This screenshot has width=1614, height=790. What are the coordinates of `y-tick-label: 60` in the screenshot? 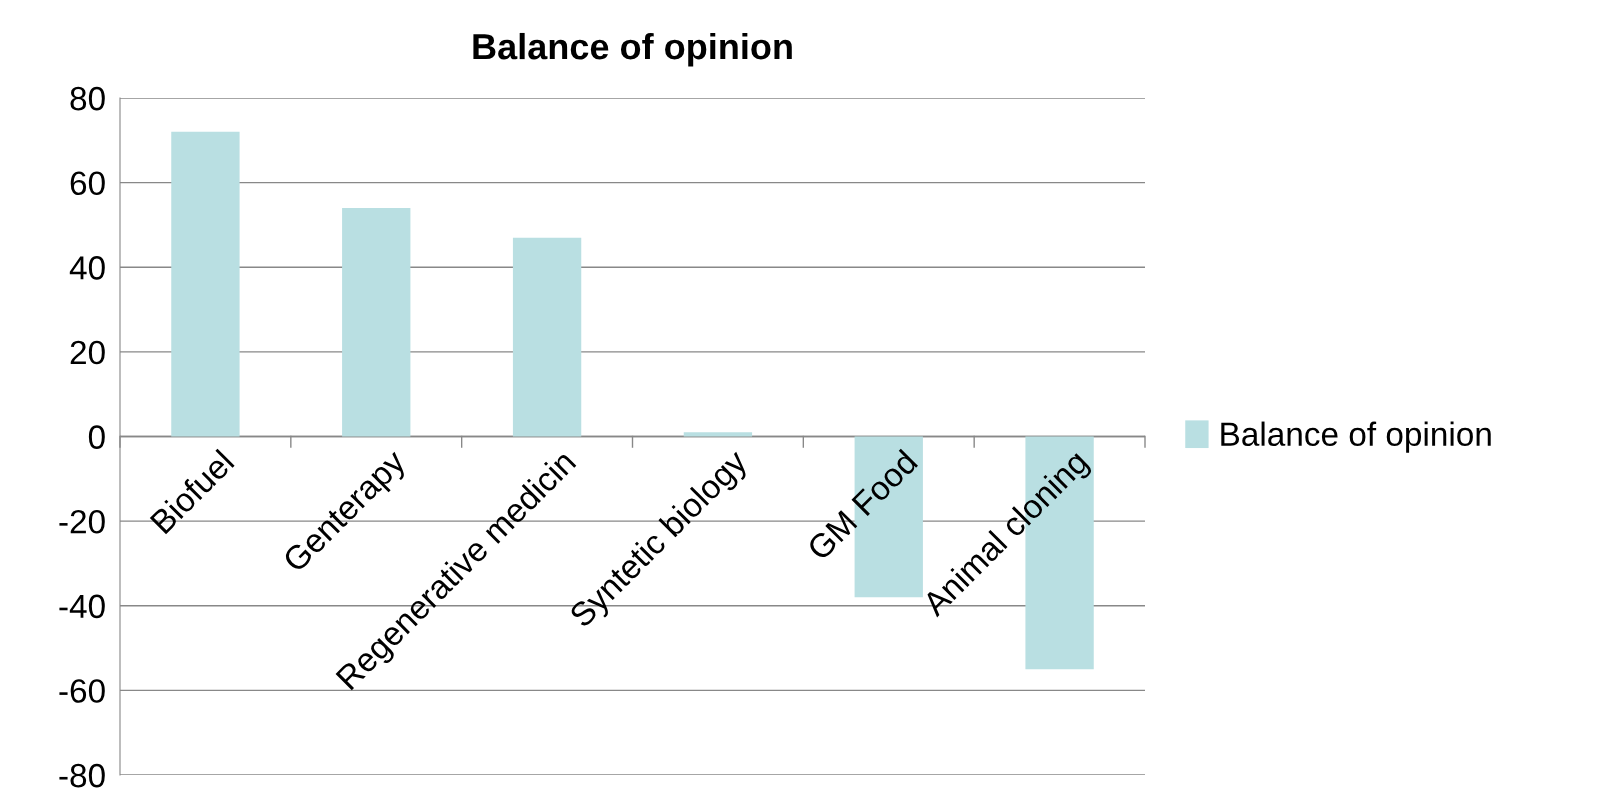 It's located at (87, 183).